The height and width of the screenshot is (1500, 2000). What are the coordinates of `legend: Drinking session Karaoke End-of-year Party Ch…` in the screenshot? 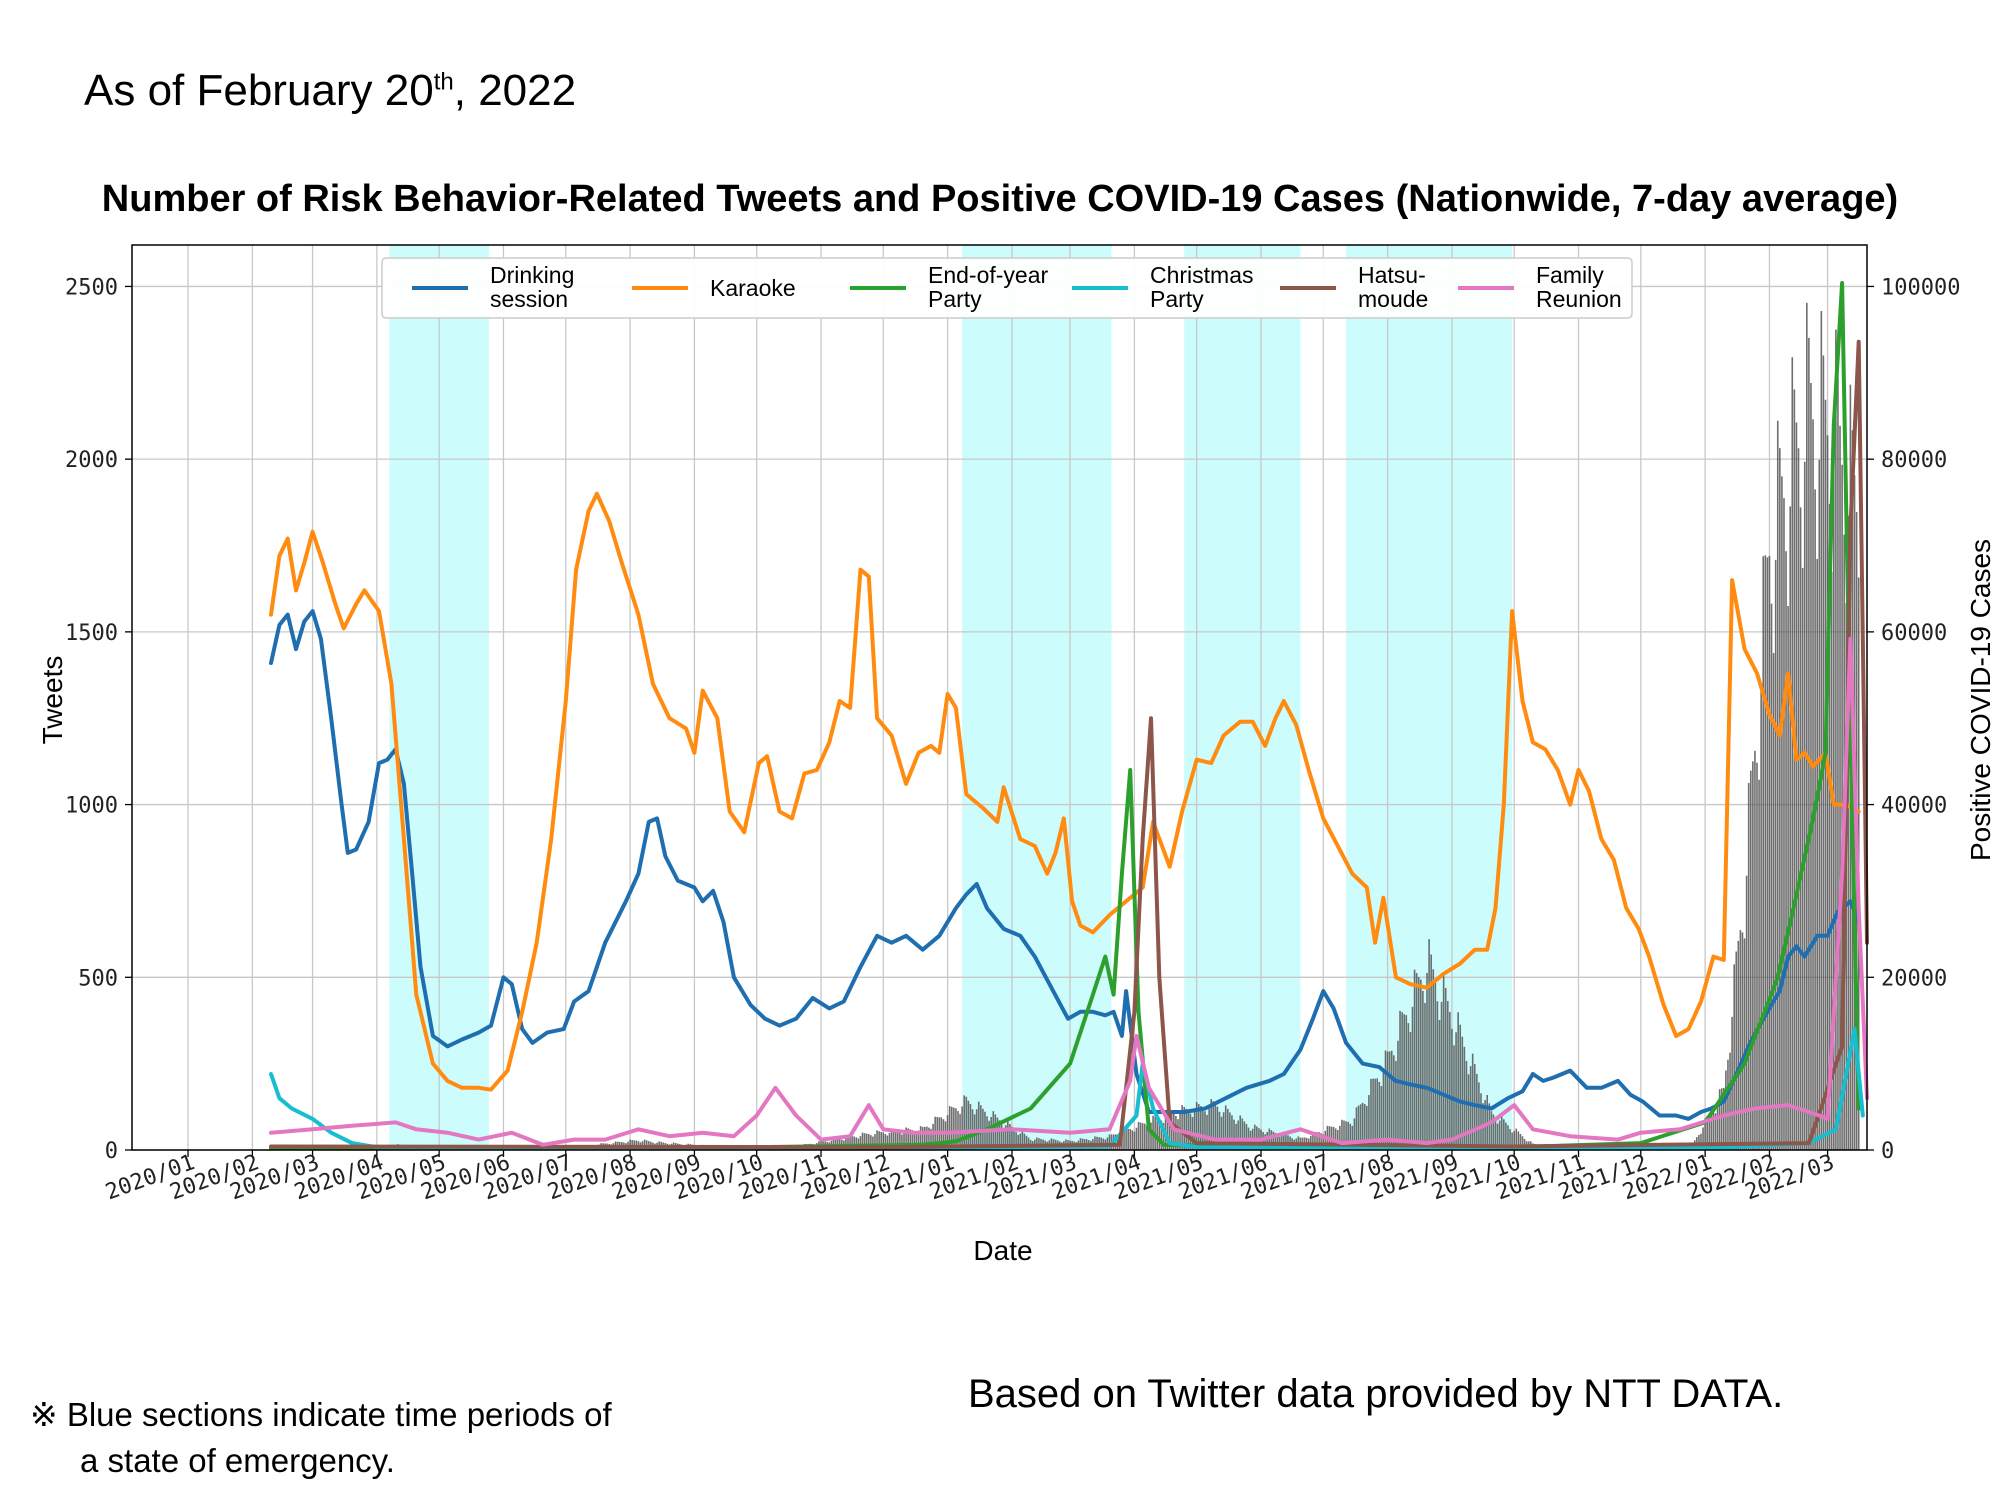 It's located at (1007, 288).